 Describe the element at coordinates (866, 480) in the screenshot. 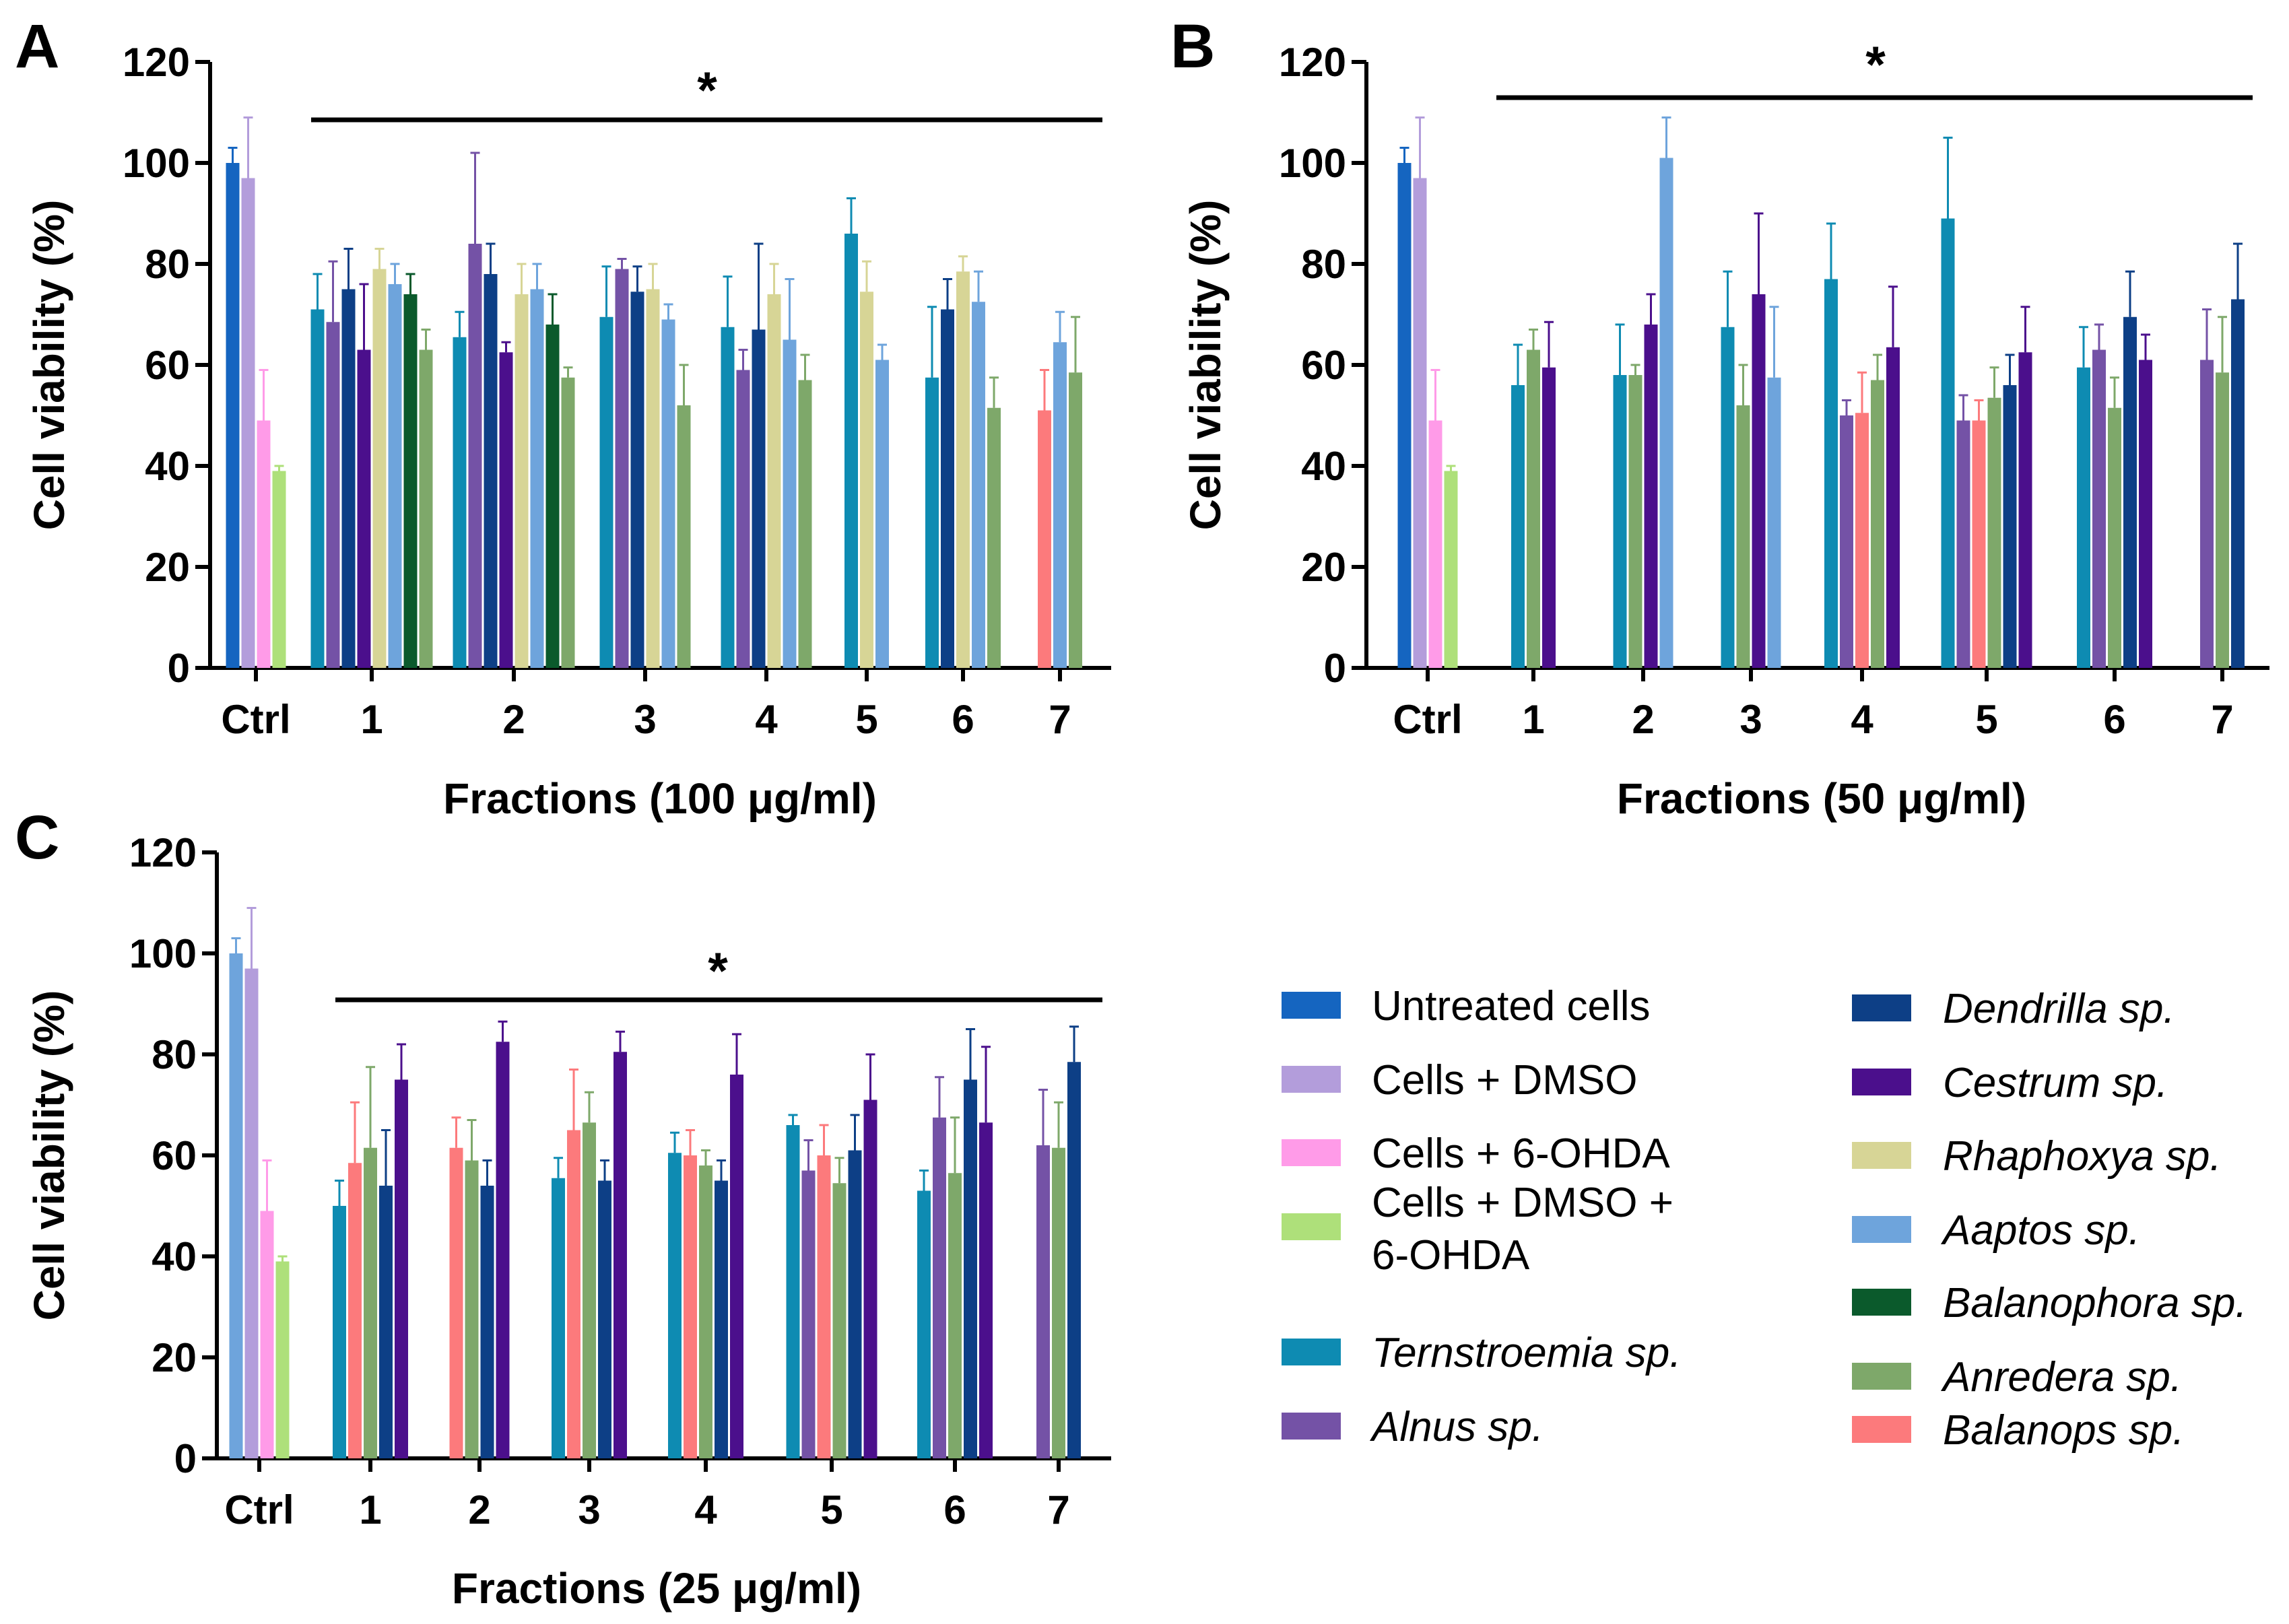

I see `bar-5-rhaphoxya-sp` at that location.